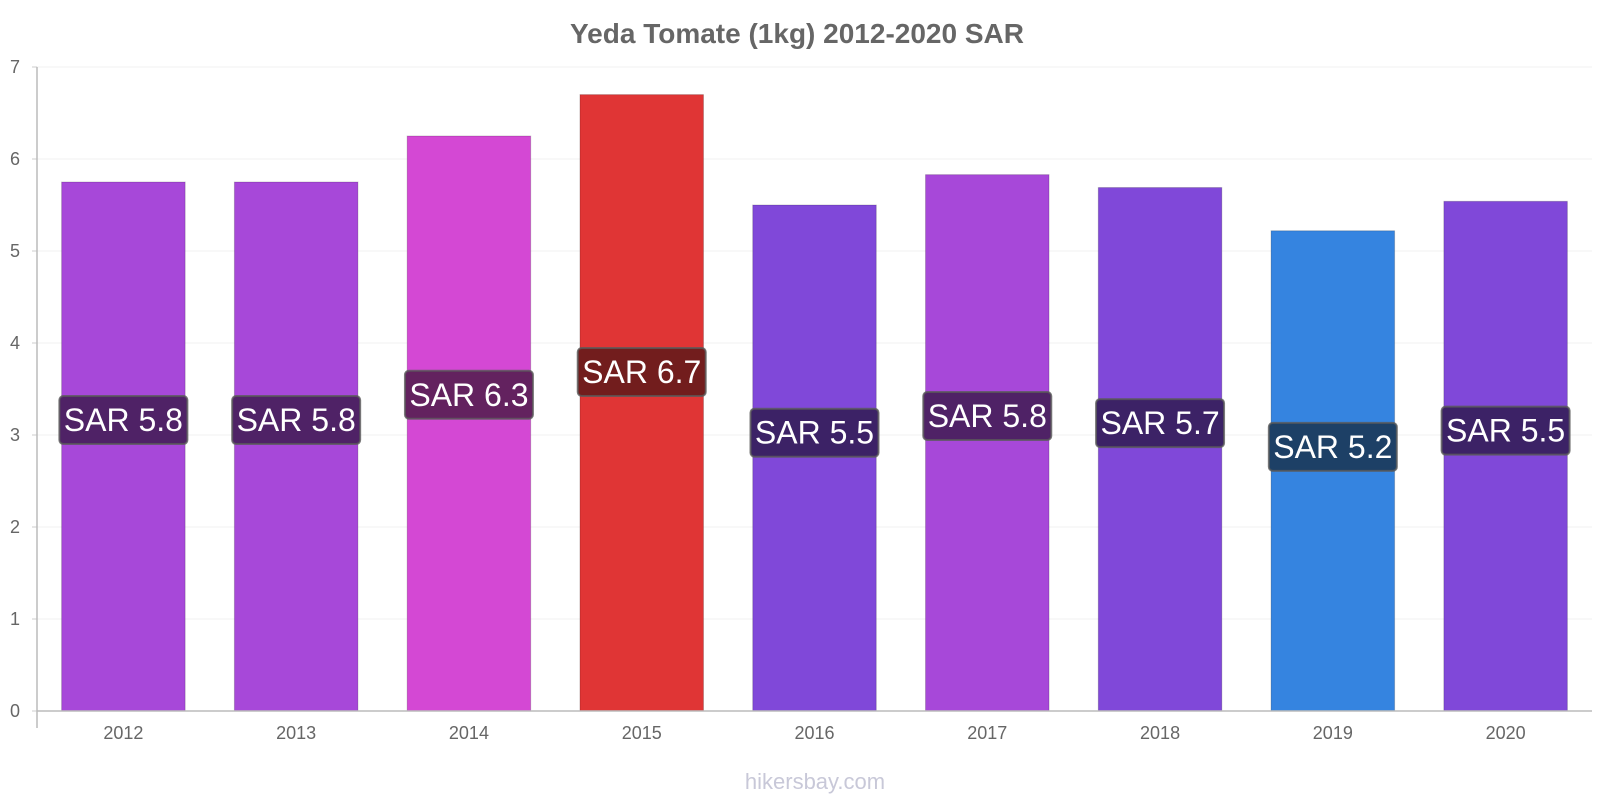  Describe the element at coordinates (1333, 733) in the screenshot. I see `x-tick-label-2019: 2019` at that location.